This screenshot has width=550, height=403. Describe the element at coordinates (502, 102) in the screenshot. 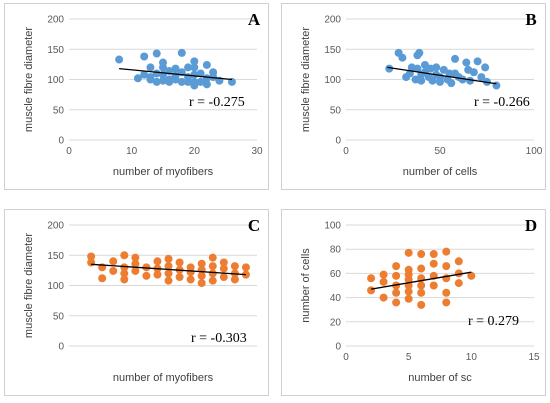

I see `correlation-label: r = -0.266` at that location.